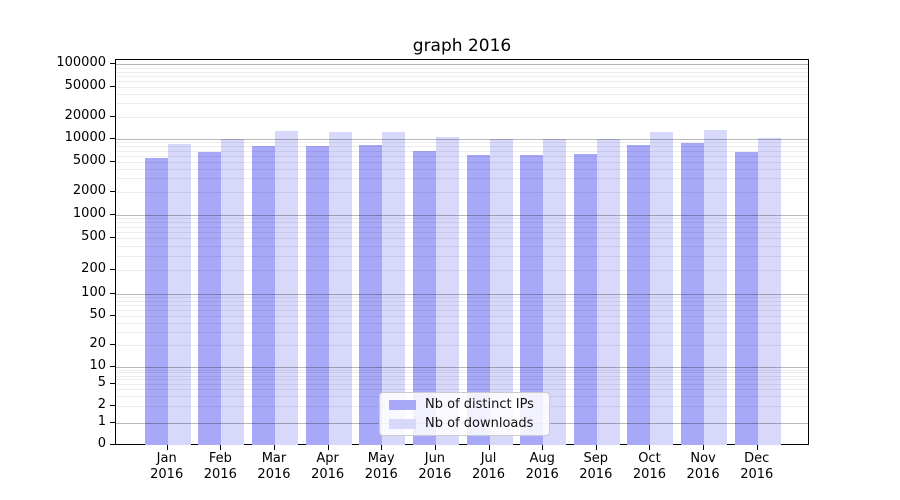 This screenshot has width=900, height=500. Describe the element at coordinates (447, 290) in the screenshot. I see `bar-downloads-jun` at that location.